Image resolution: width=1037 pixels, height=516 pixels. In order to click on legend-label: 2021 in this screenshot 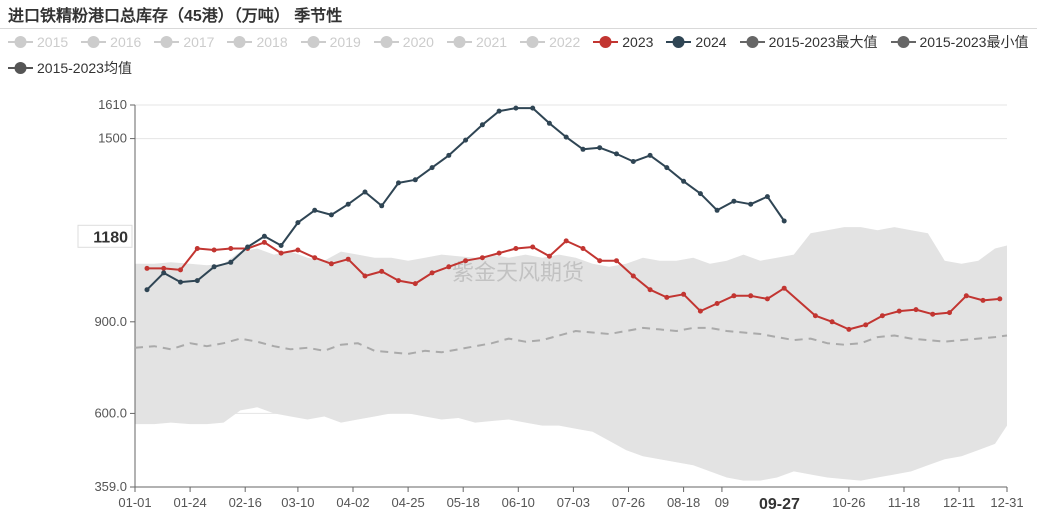, I will do `click(491, 42)`.